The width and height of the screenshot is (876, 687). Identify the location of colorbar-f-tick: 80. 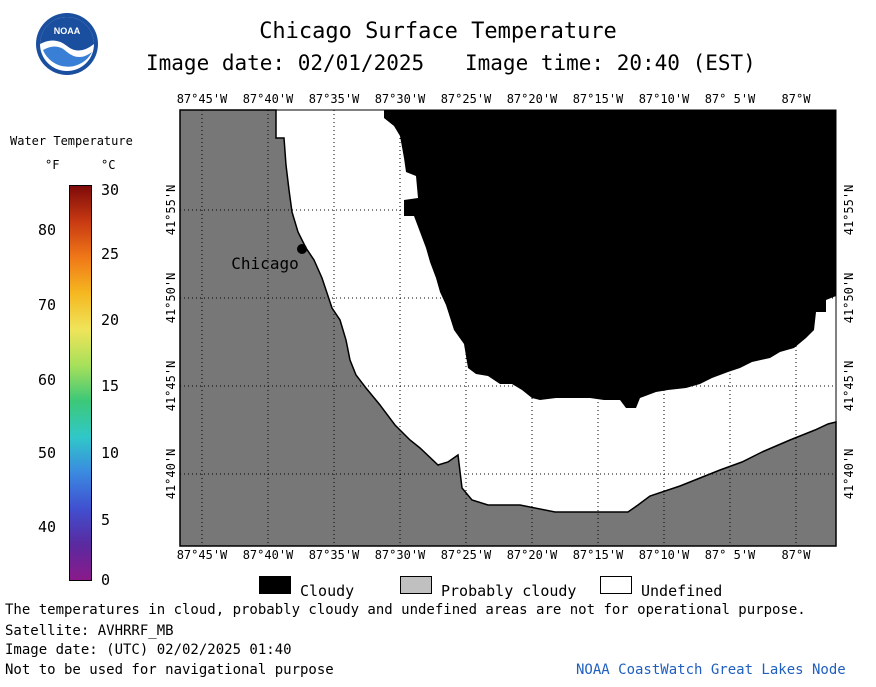
(47, 230).